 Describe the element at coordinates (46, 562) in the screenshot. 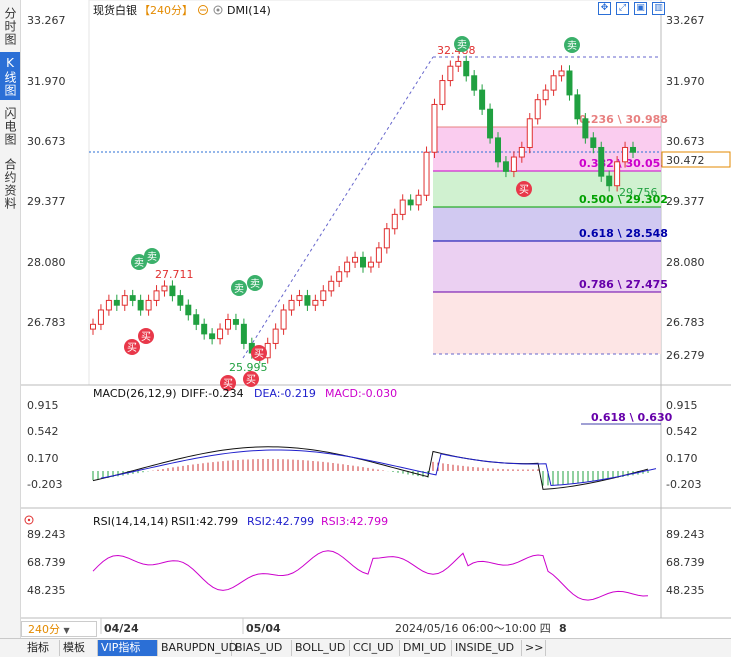

I see `rsi-tick-label-left: 68.739` at that location.